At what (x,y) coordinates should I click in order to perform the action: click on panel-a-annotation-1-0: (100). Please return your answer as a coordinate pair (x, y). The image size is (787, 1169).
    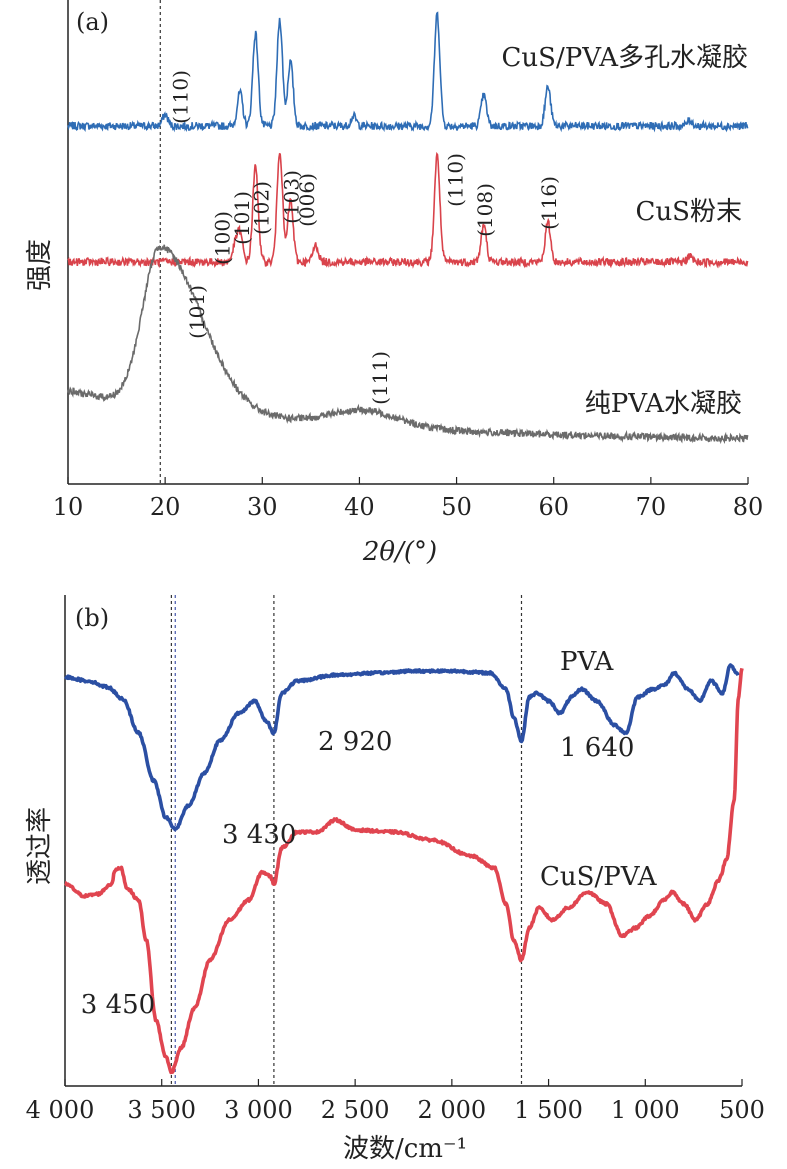
    Looking at the image, I should click on (222, 238).